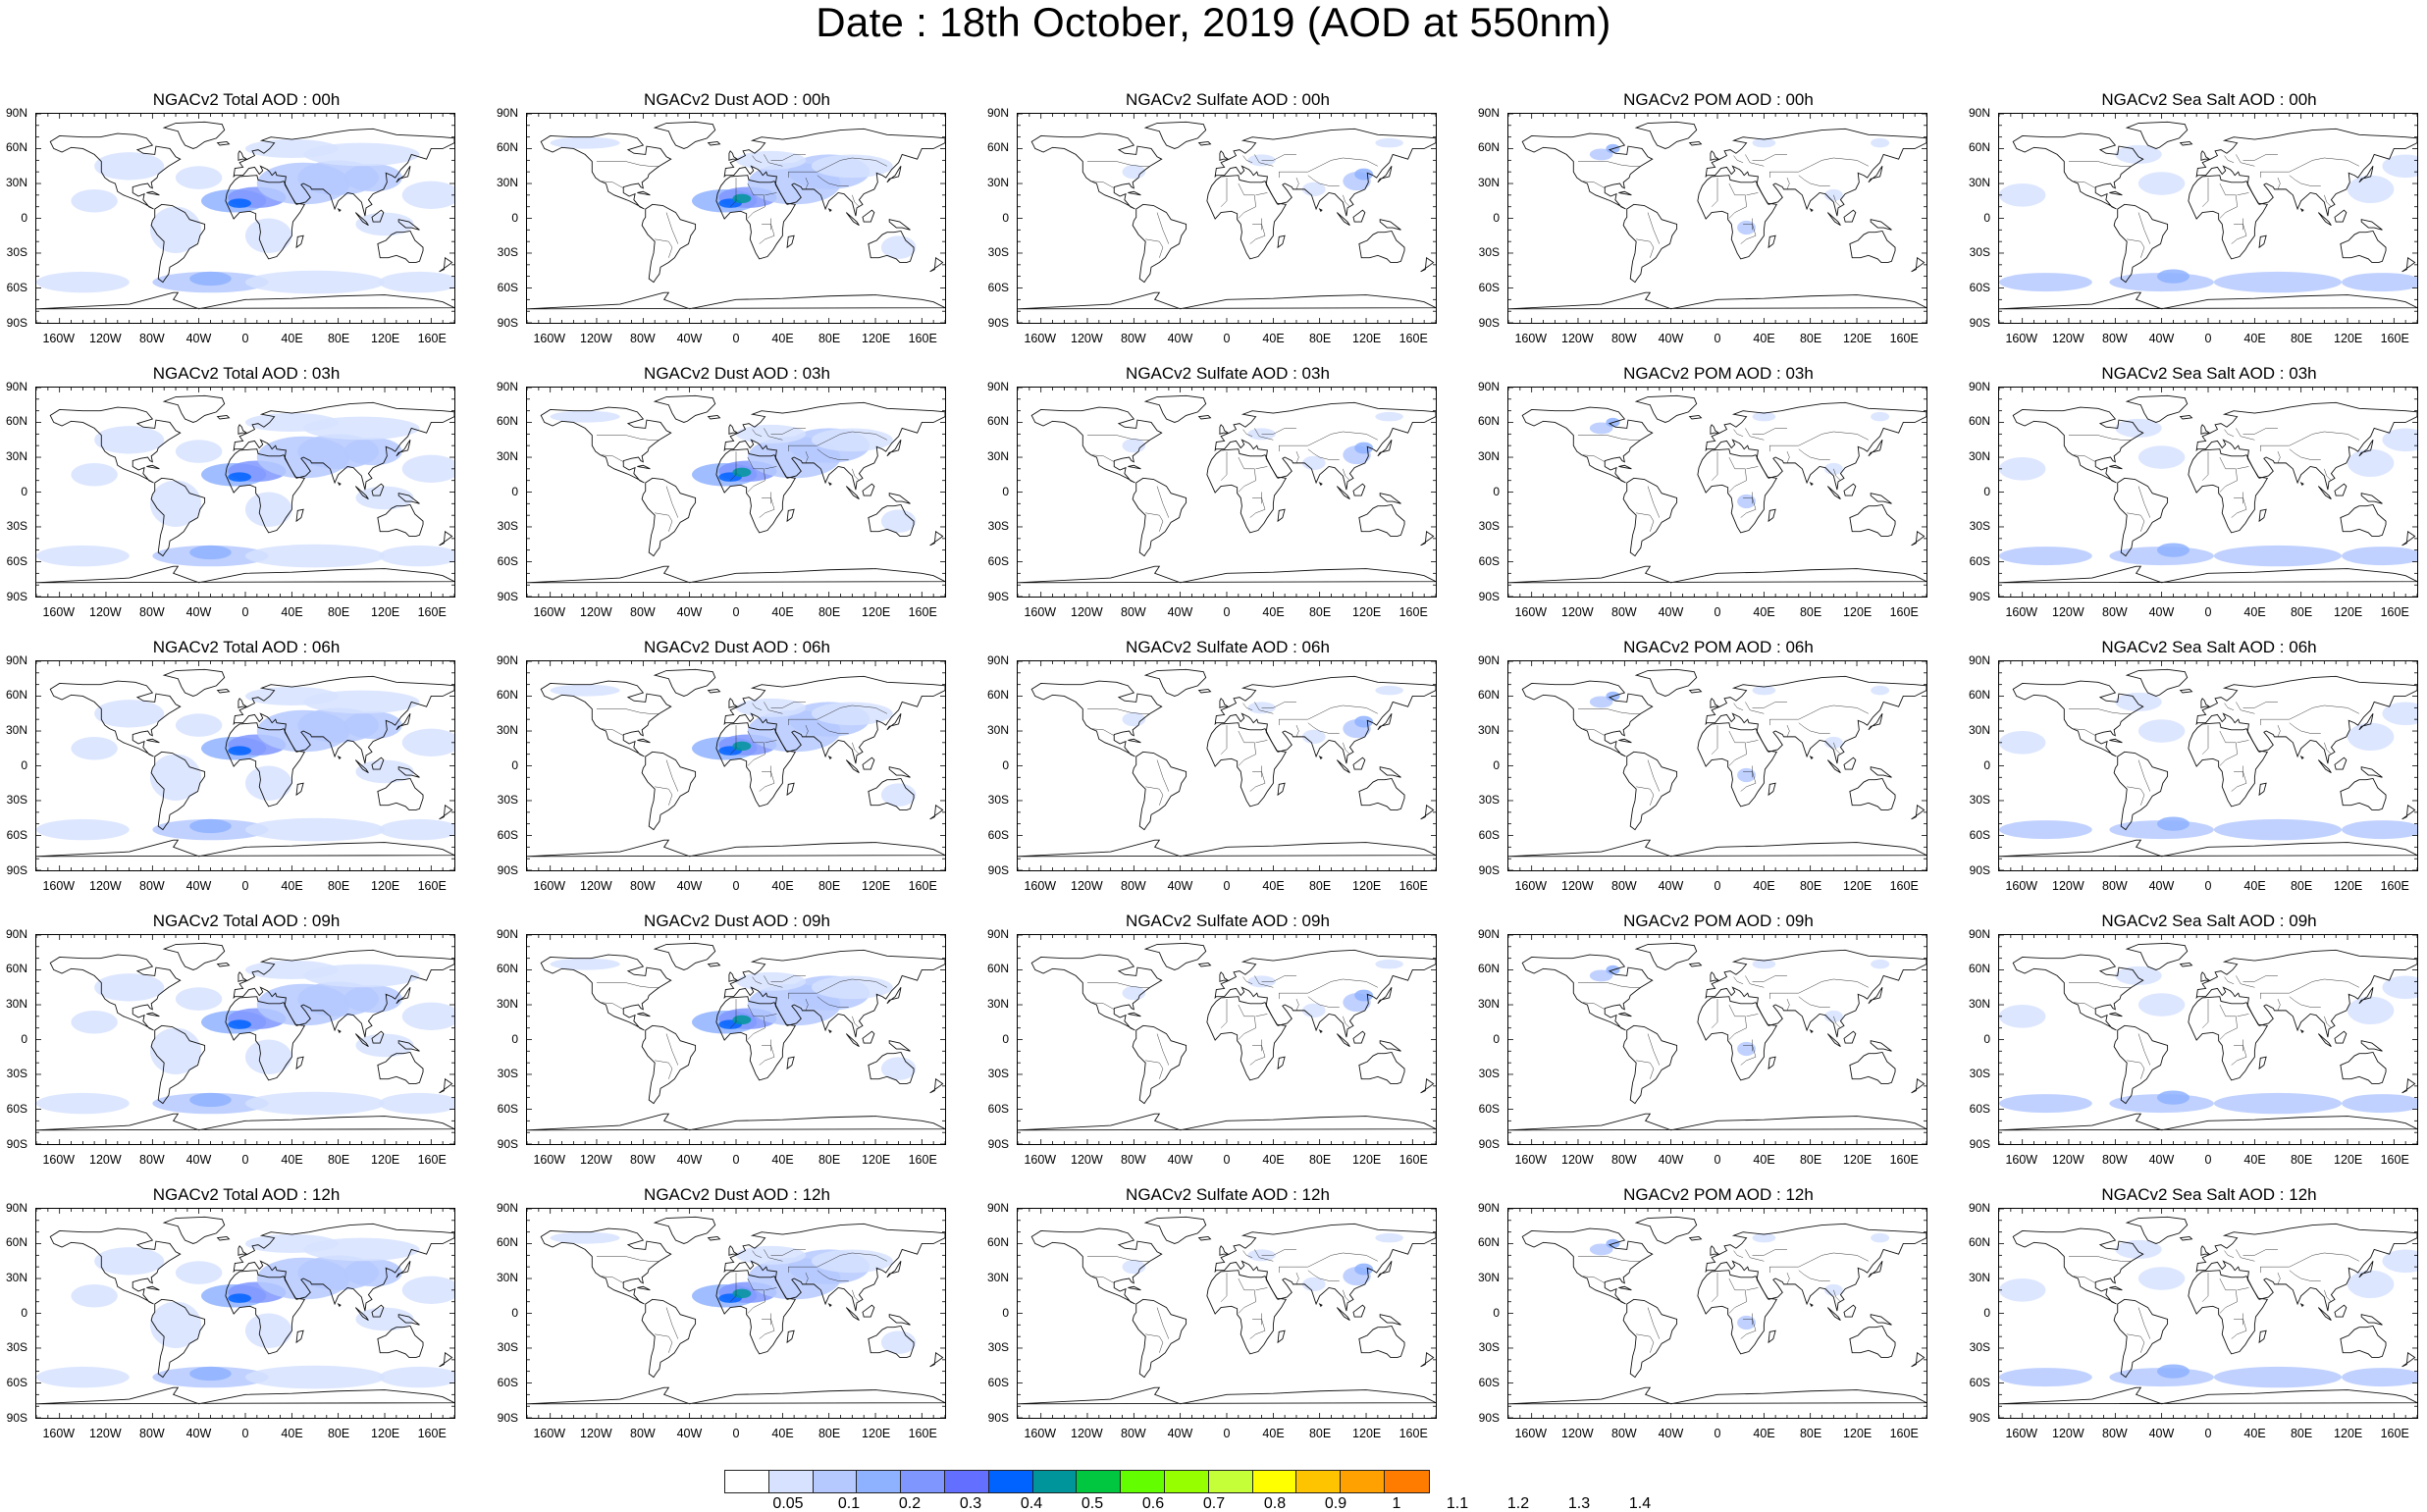 This screenshot has height=1512, width=2427. I want to click on longitude-label: 160W, so click(549, 1160).